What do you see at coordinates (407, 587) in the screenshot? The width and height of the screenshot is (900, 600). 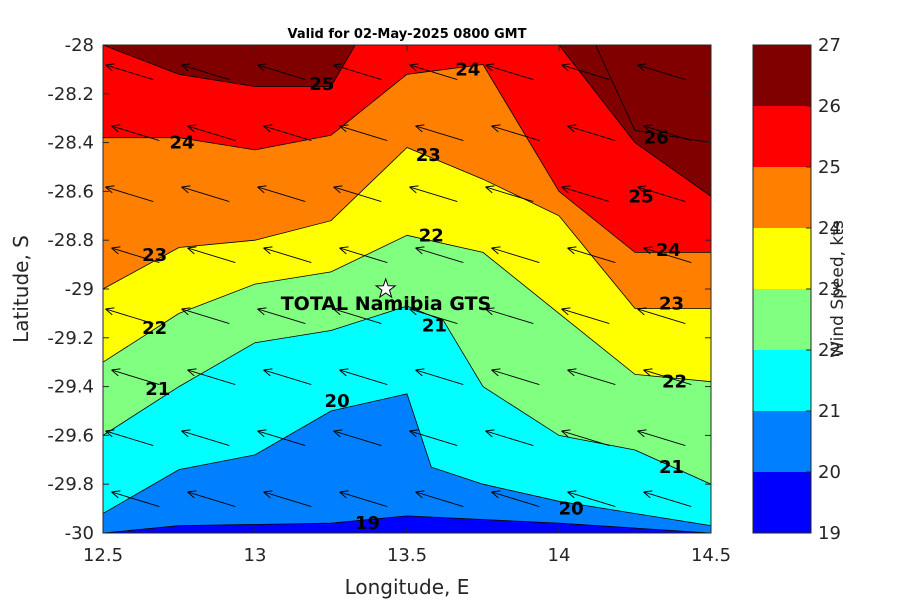 I see `x-axis-label: Longitude, E` at bounding box center [407, 587].